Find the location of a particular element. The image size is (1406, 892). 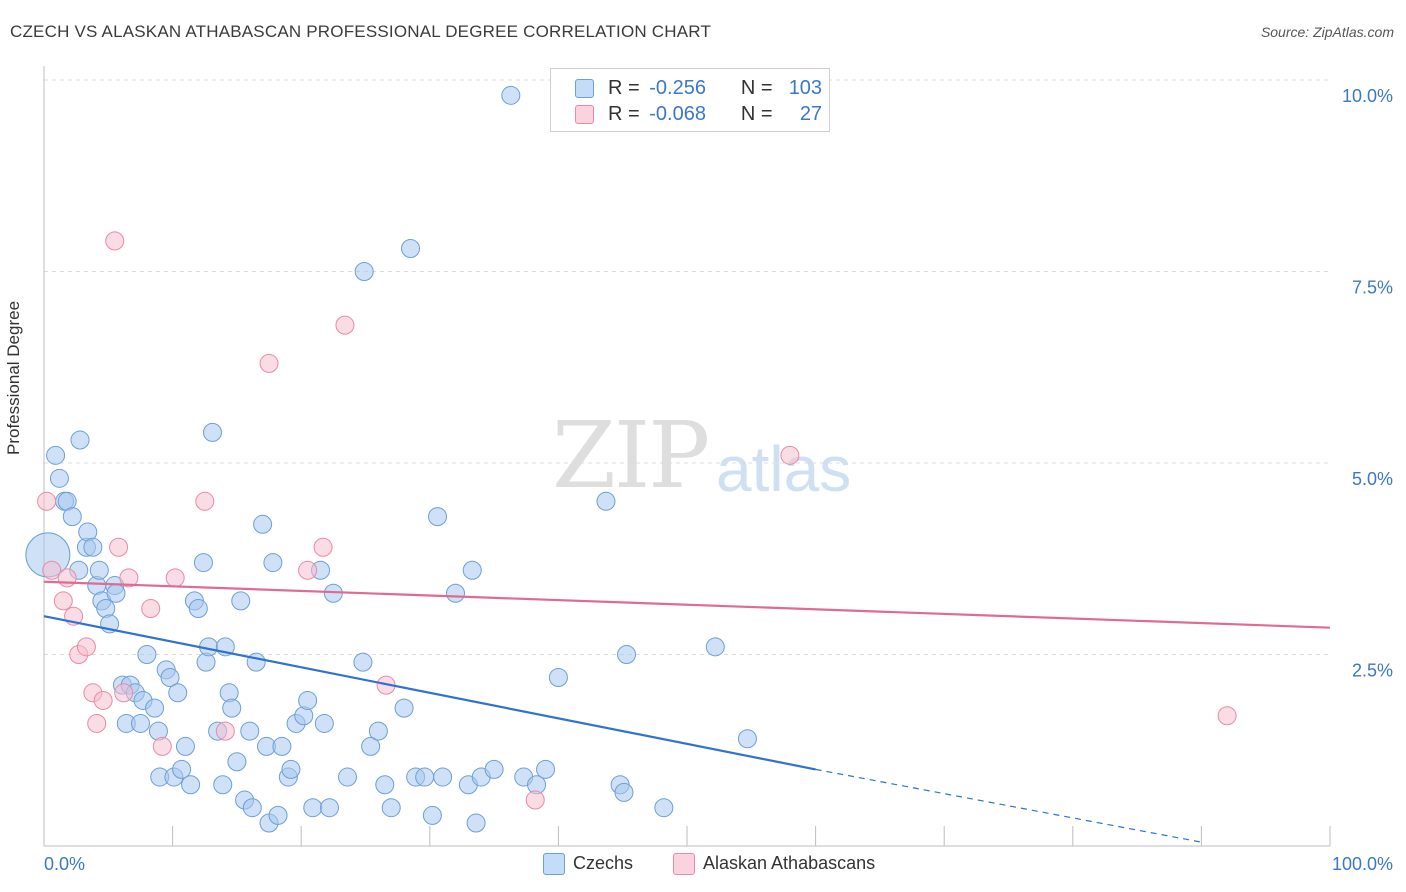

stats-text-czechs: R = -0.256 N = 103 is located at coordinates (715, 88).